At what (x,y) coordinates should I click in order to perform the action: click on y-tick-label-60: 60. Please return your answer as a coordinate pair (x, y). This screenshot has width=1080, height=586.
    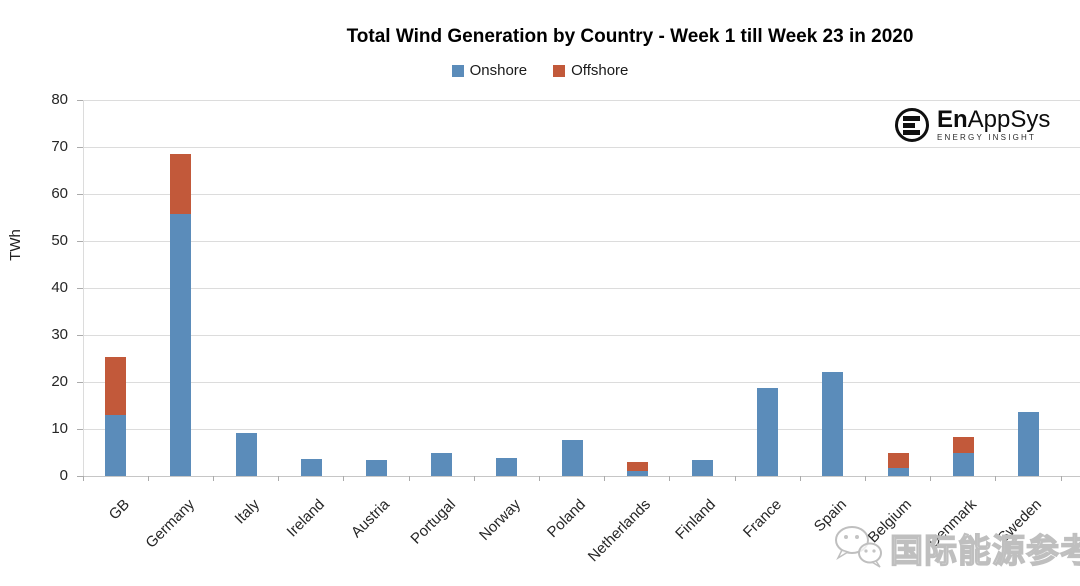
    Looking at the image, I should click on (59, 193).